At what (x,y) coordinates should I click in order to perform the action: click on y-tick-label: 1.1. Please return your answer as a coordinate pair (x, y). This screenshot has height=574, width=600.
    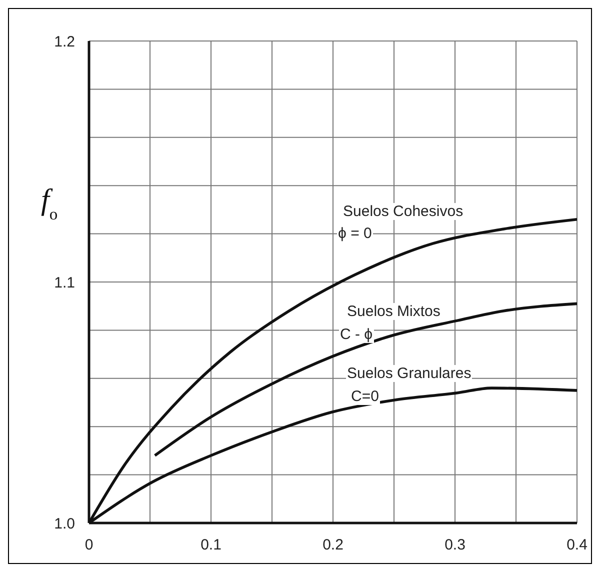
    Looking at the image, I should click on (64, 283).